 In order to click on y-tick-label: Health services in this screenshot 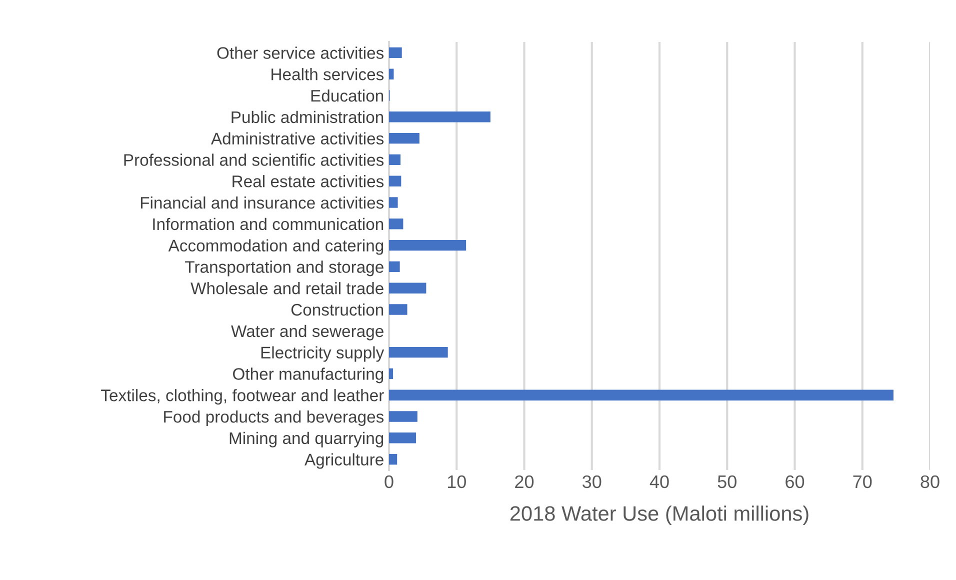, I will do `click(328, 74)`.